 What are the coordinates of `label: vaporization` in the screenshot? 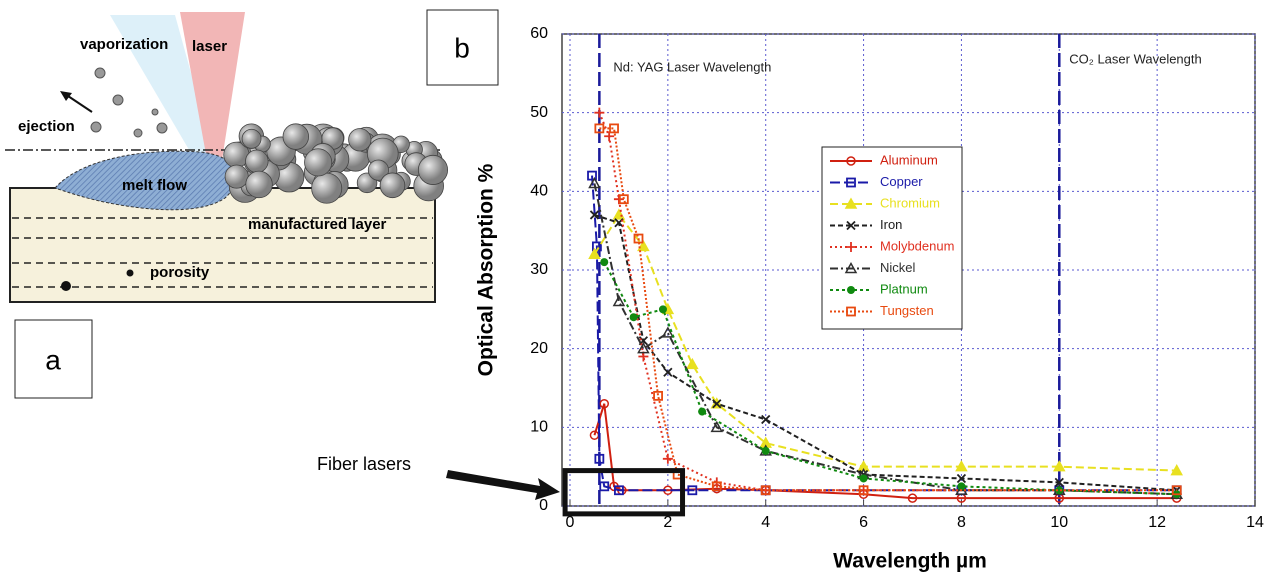 It's located at (124, 44).